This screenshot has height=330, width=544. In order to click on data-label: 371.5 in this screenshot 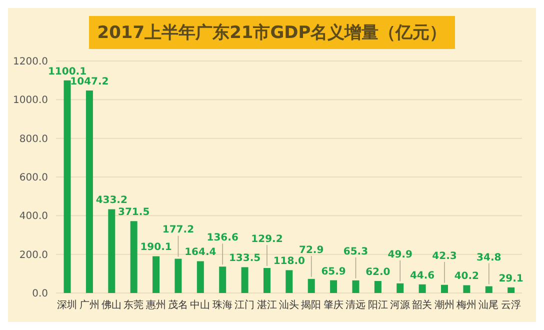, I will do `click(134, 212)`.